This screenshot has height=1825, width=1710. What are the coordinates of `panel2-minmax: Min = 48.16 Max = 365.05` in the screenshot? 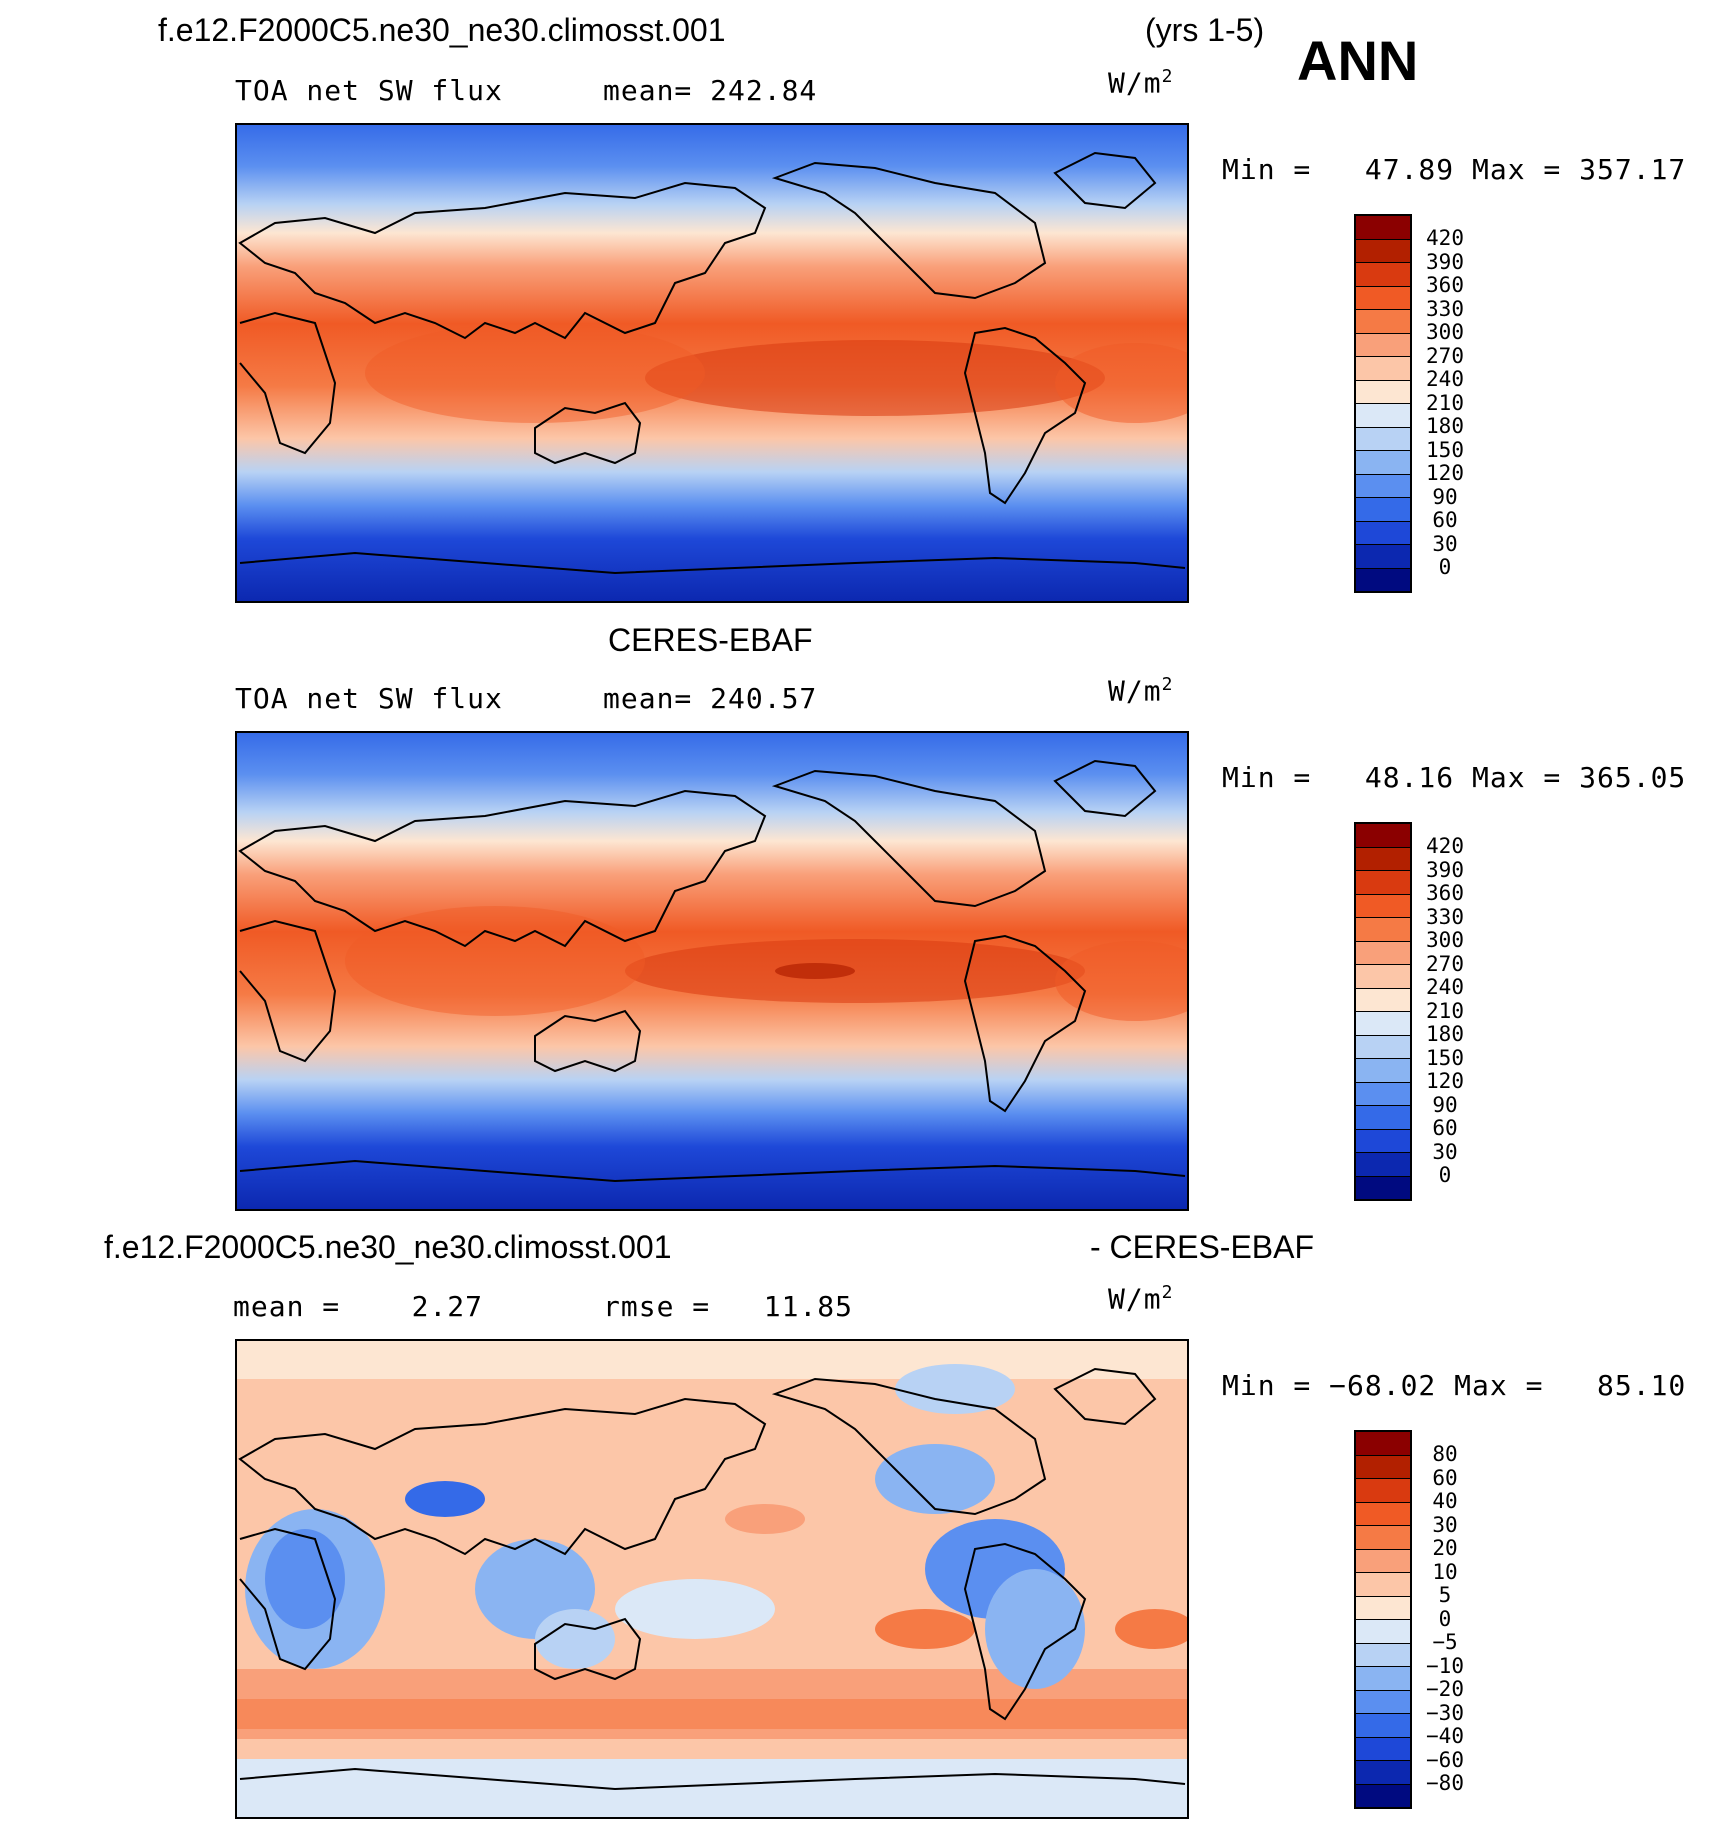 It's located at (1454, 777).